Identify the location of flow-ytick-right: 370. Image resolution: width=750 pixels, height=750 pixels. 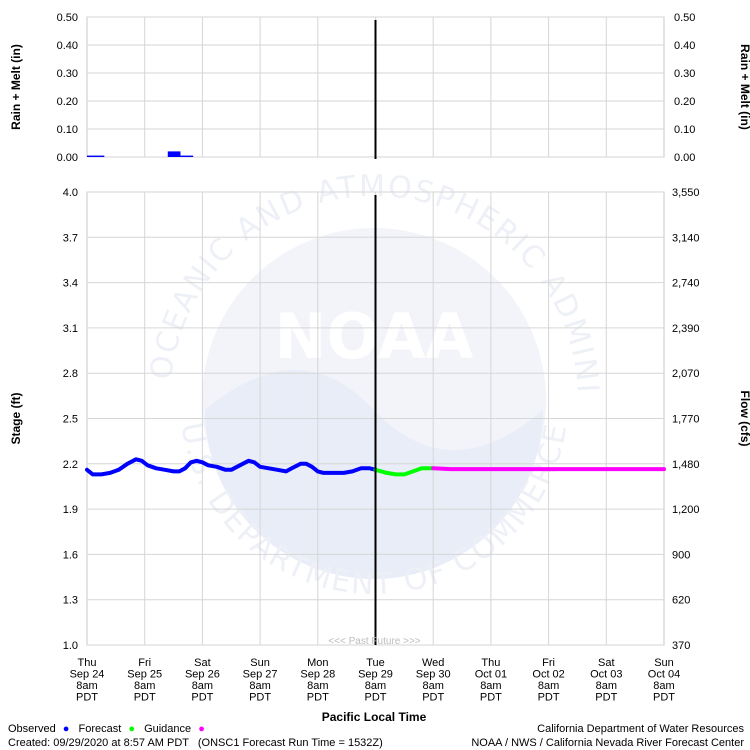
(681, 646).